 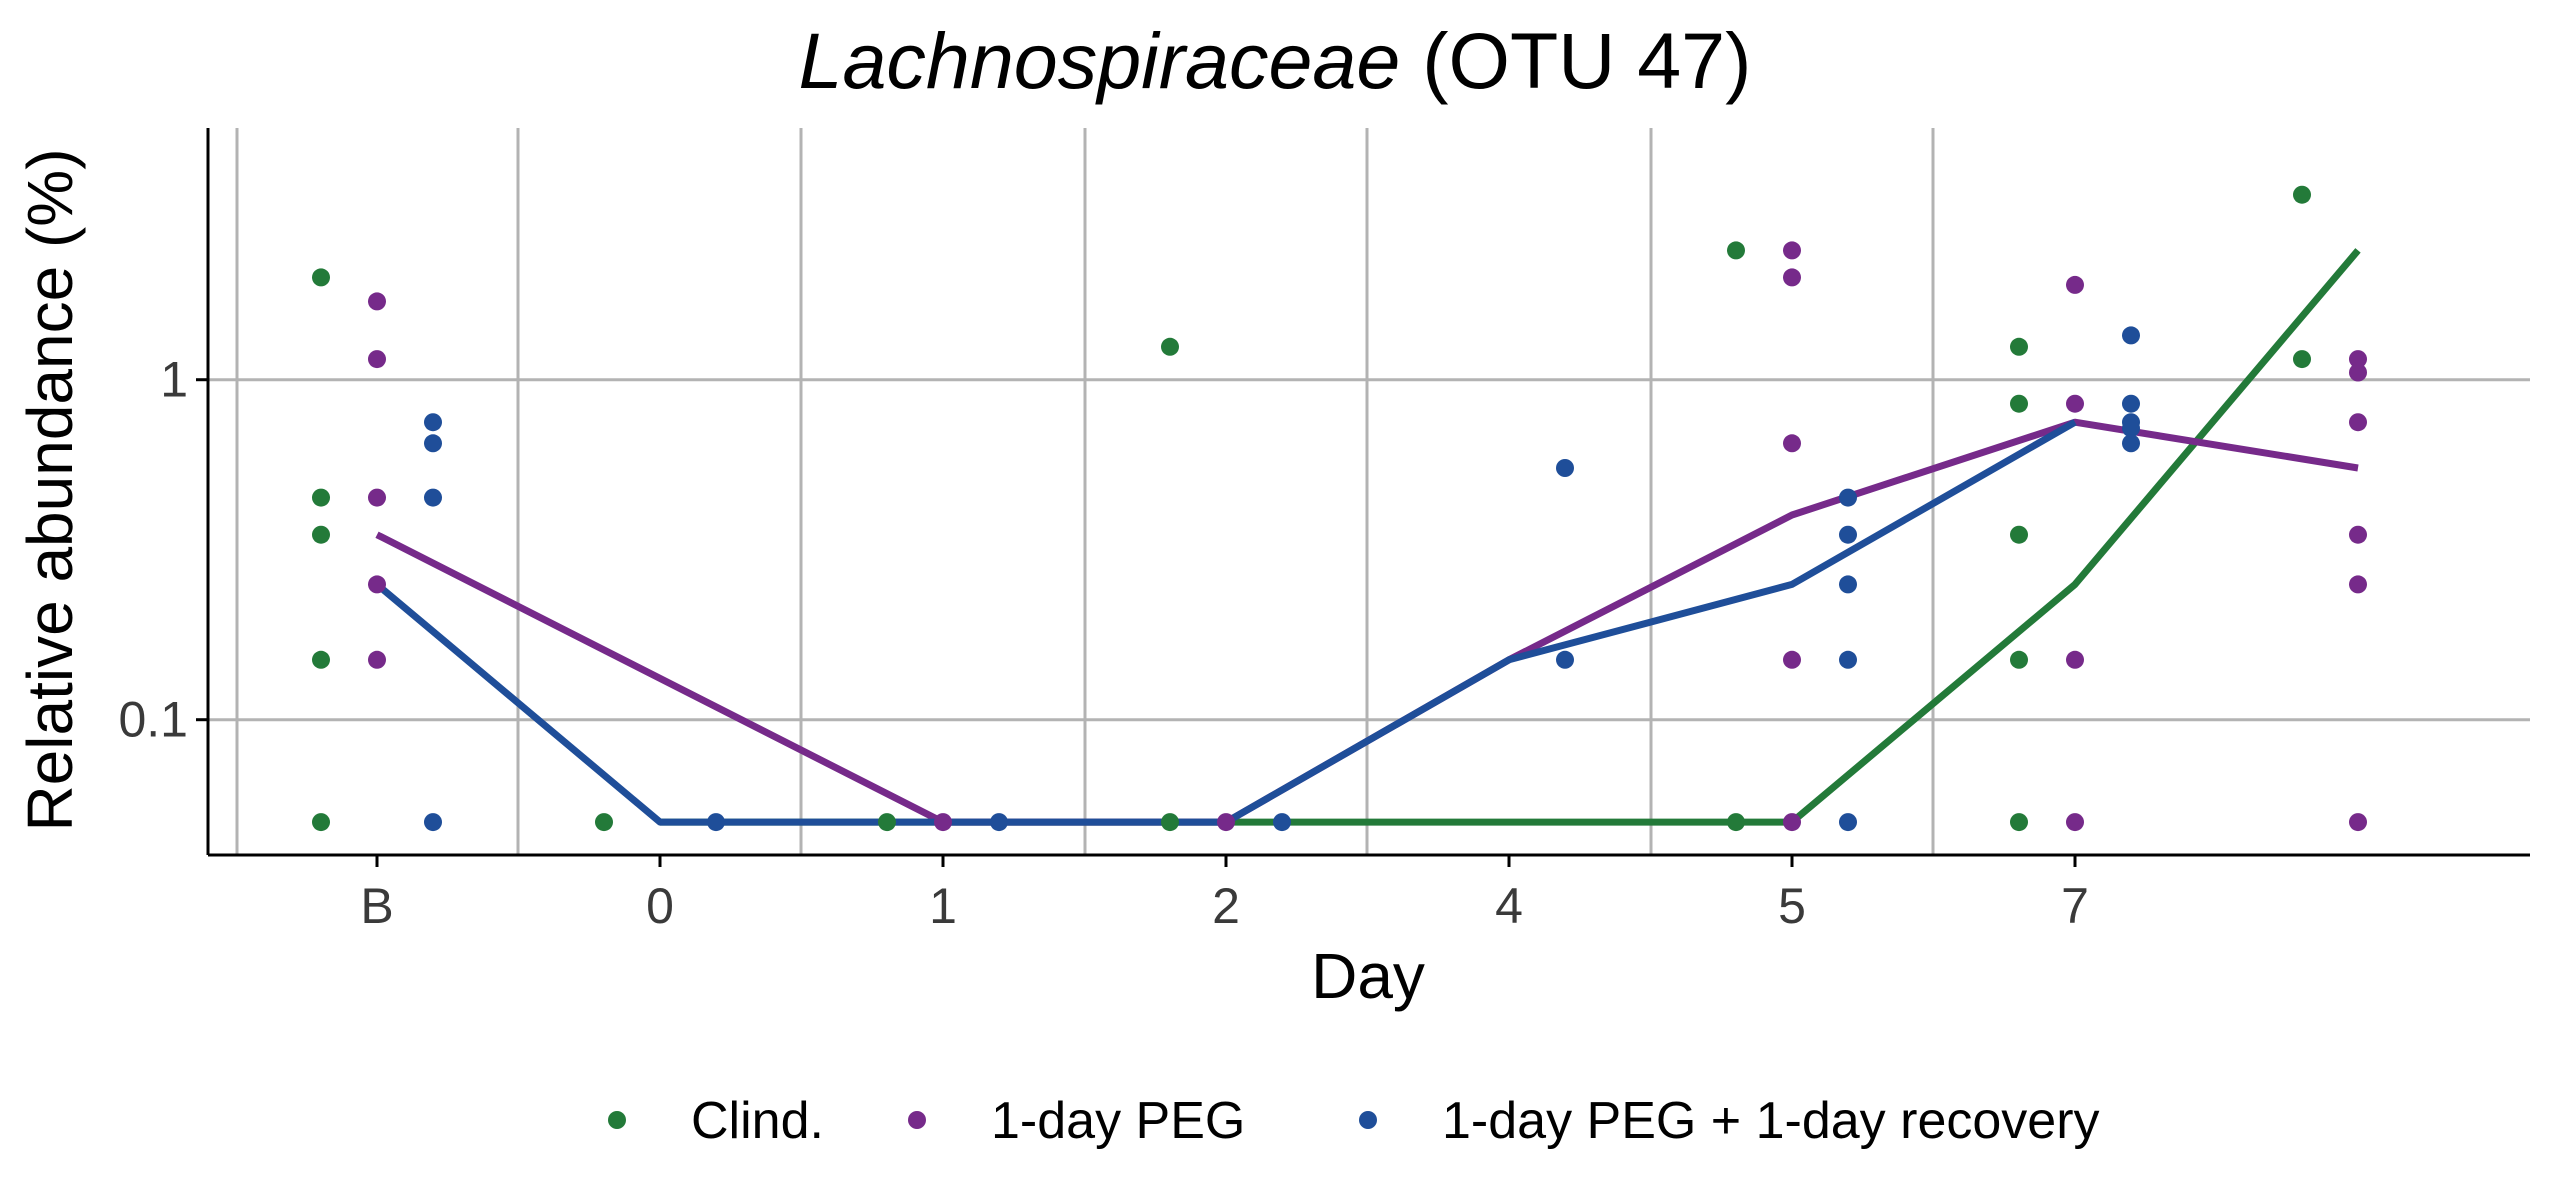 I want to click on x-axis-title: Day, so click(x=1368, y=976).